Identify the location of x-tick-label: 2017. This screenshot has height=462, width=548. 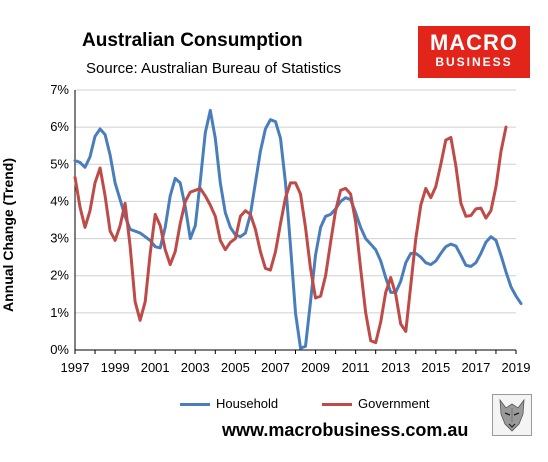
(475, 367).